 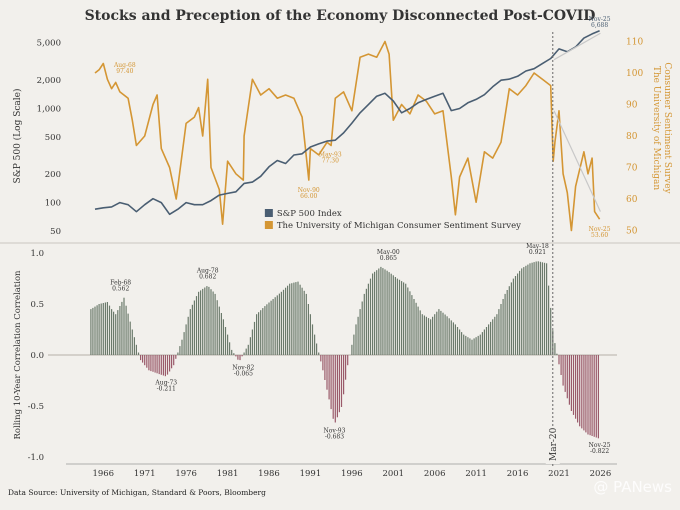 I want to click on x-tick-label: 1986, so click(x=269, y=474).